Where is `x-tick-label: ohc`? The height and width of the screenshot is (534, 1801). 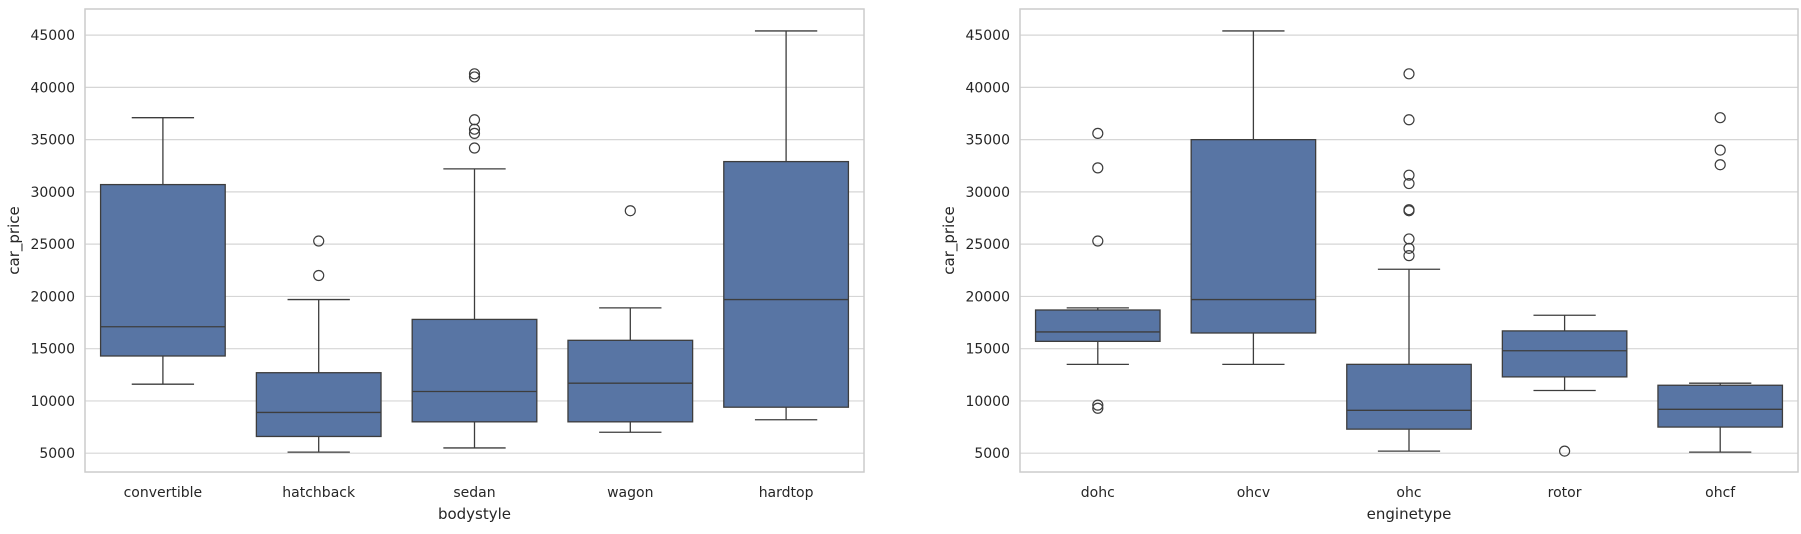
x-tick-label: ohc is located at coordinates (1408, 493).